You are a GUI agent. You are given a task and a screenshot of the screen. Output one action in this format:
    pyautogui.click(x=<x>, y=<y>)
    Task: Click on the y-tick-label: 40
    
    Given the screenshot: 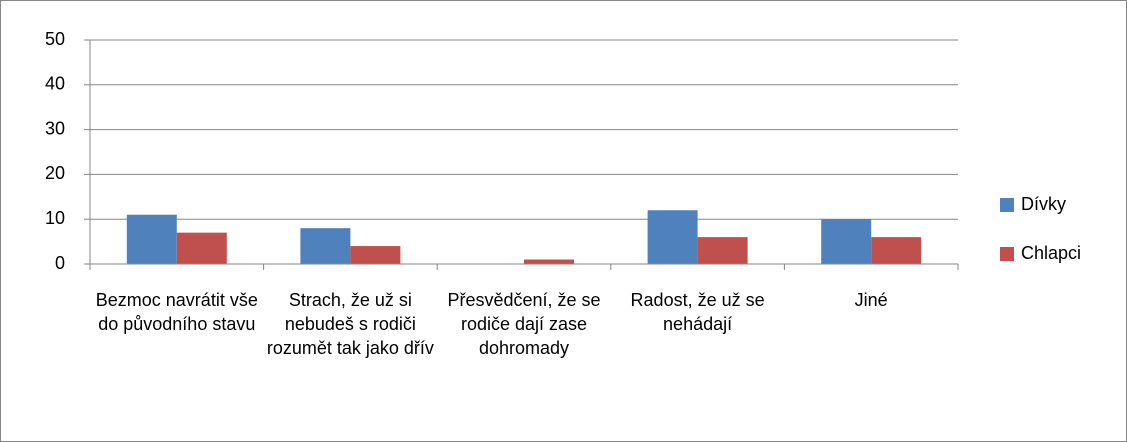 What is the action you would take?
    pyautogui.click(x=55, y=84)
    